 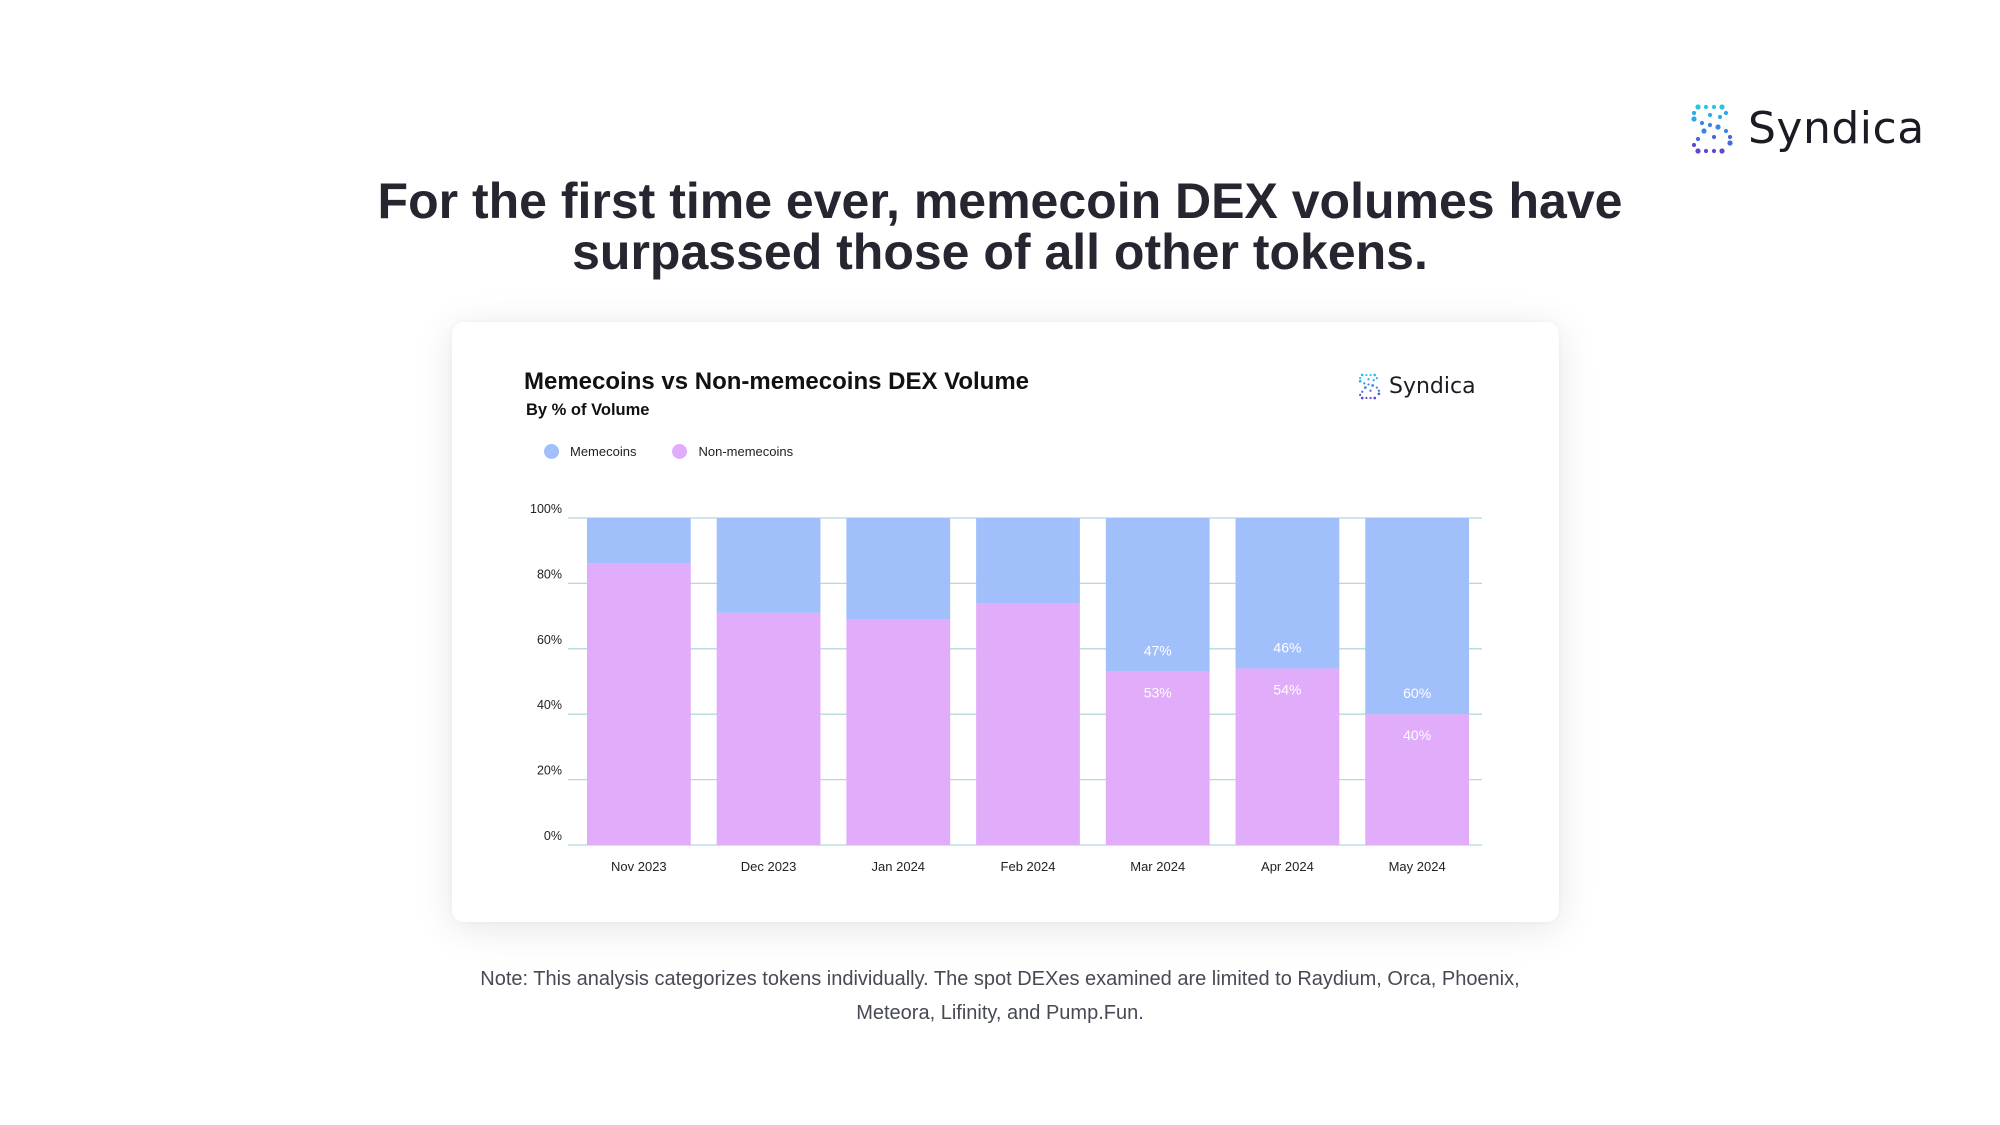 I want to click on legend-item-memecoins: Memecoins, so click(x=590, y=451).